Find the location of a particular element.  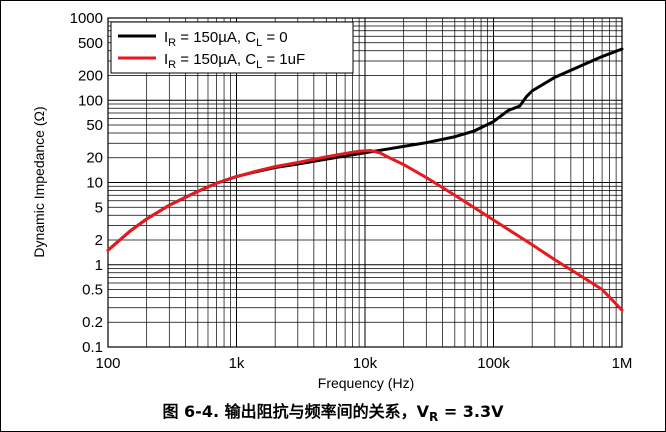

legend: IR = 150µA, CL = 0 IR = 150µA, CL = 1uF is located at coordinates (232, 47).